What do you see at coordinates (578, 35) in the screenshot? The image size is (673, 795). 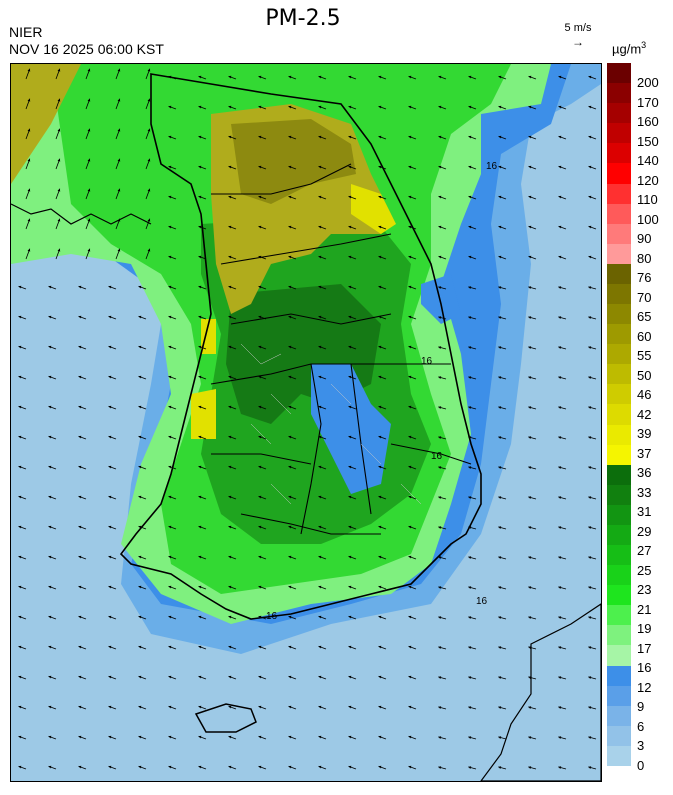 I see `wind-scale: 5 m/s →` at bounding box center [578, 35].